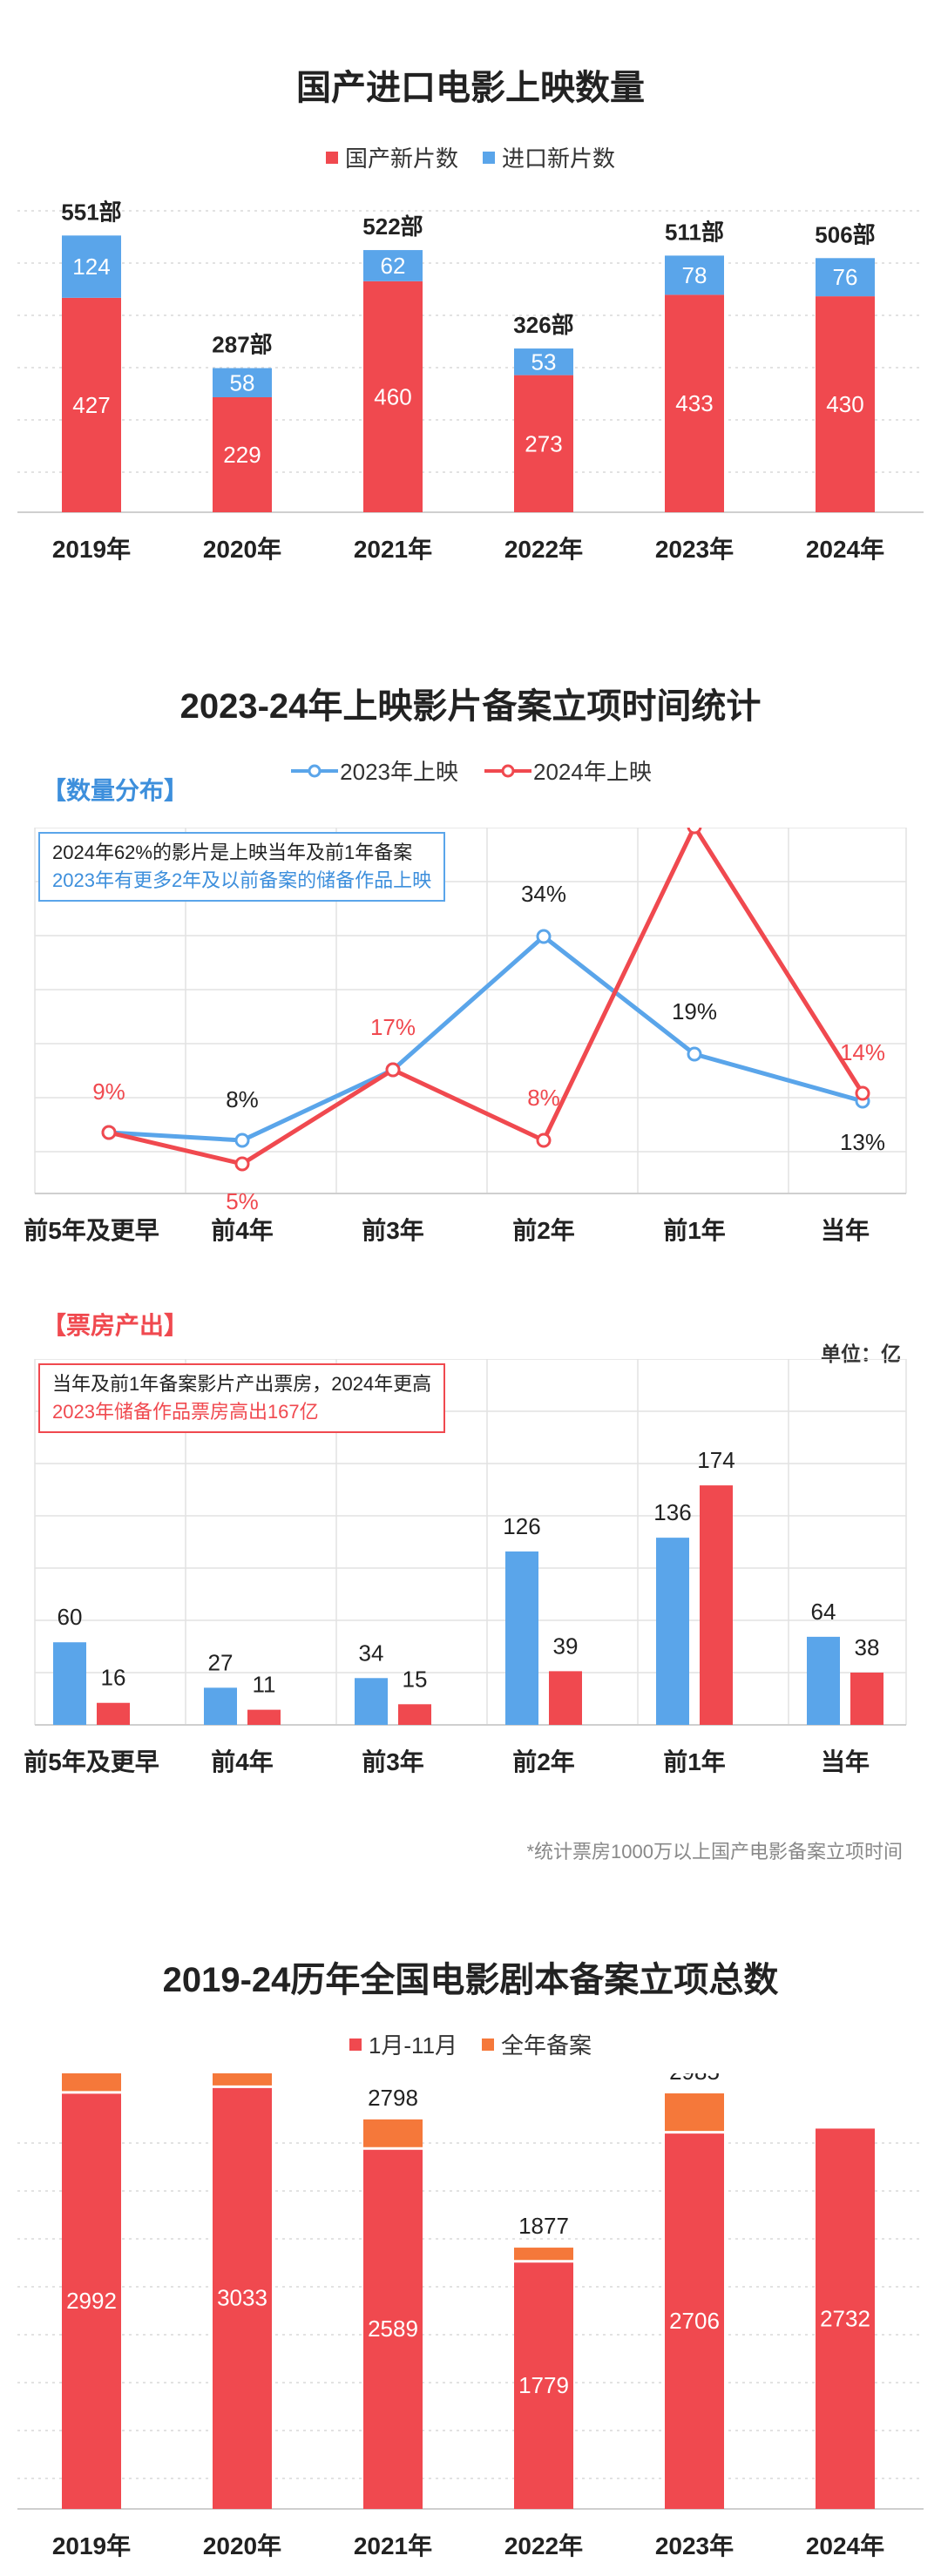 Image resolution: width=941 pixels, height=2576 pixels. What do you see at coordinates (845, 404) in the screenshot?
I see `bar-label: 430` at bounding box center [845, 404].